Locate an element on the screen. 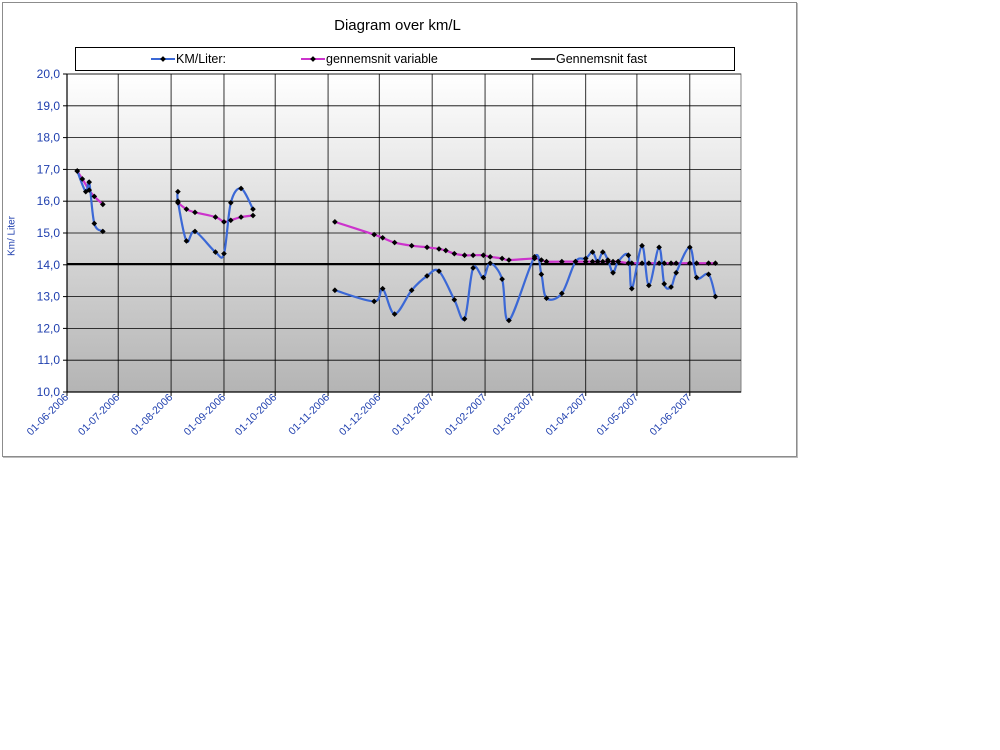 The image size is (1000, 750). y-tick-label: 20,0 is located at coordinates (49, 74).